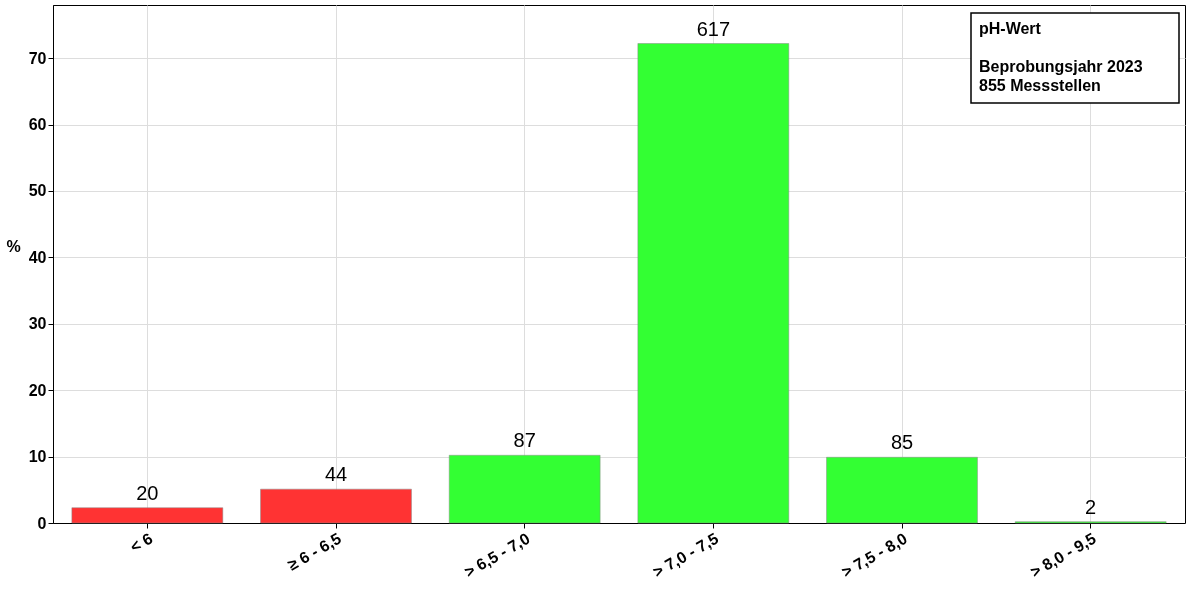 The image size is (1194, 591). What do you see at coordinates (37, 125) in the screenshot?
I see `y-tick-label: 60` at bounding box center [37, 125].